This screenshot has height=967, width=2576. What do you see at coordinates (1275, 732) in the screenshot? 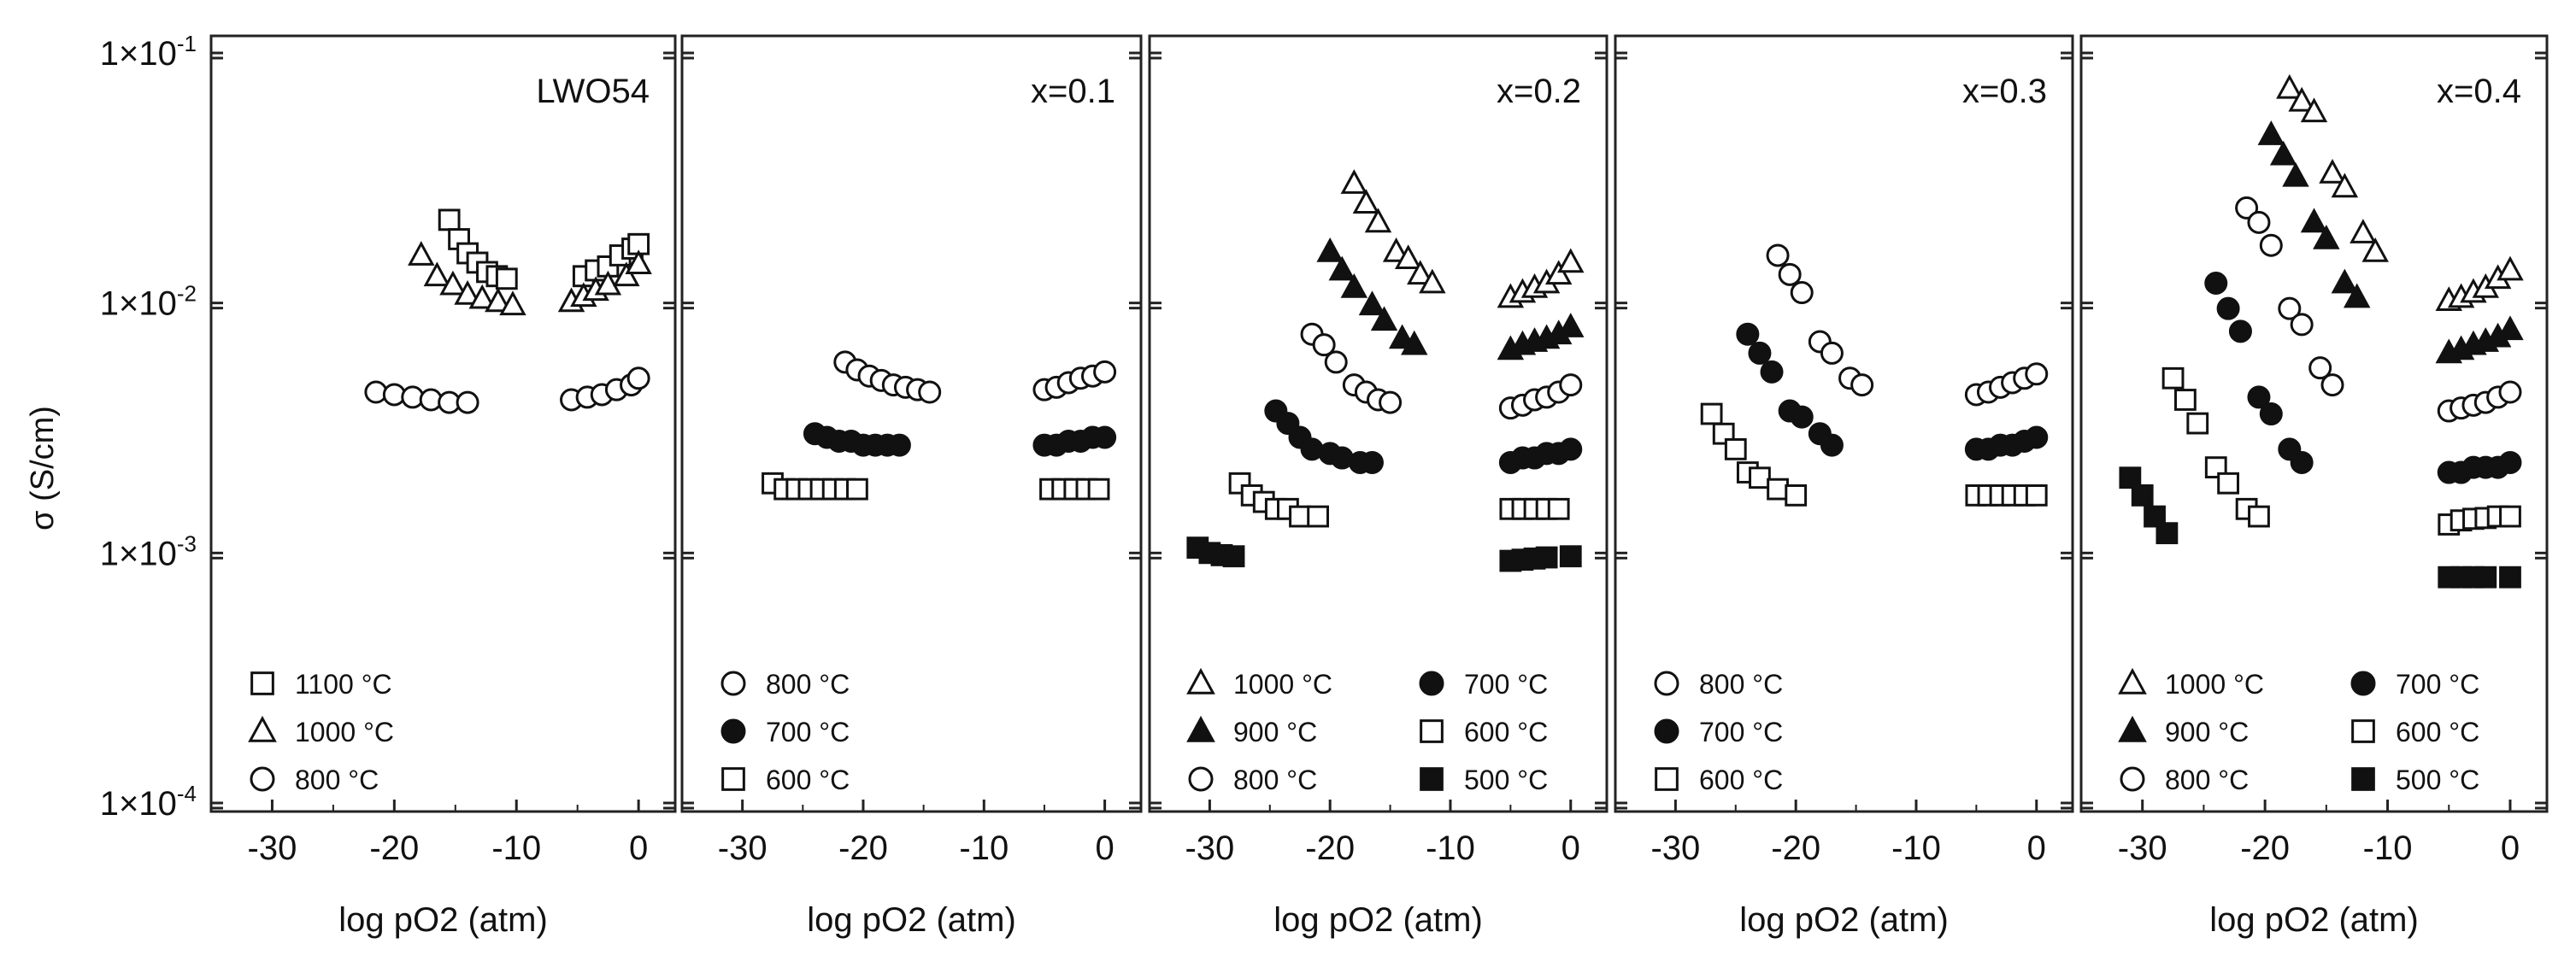
I see `legend-label: 900 °C` at bounding box center [1275, 732].